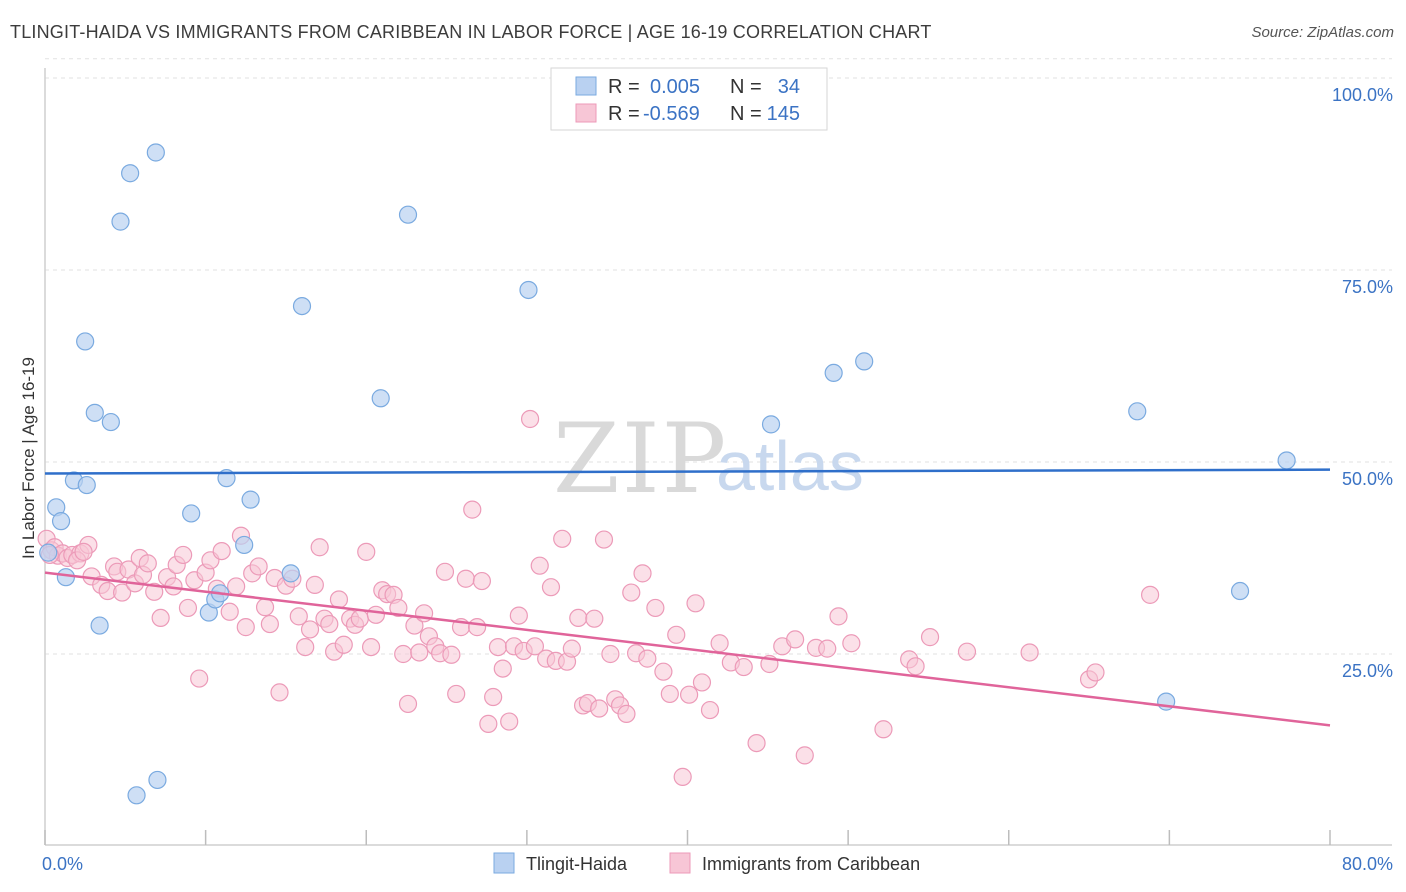  I want to click on bottom-legend-swatch-caribbean, so click(680, 863).